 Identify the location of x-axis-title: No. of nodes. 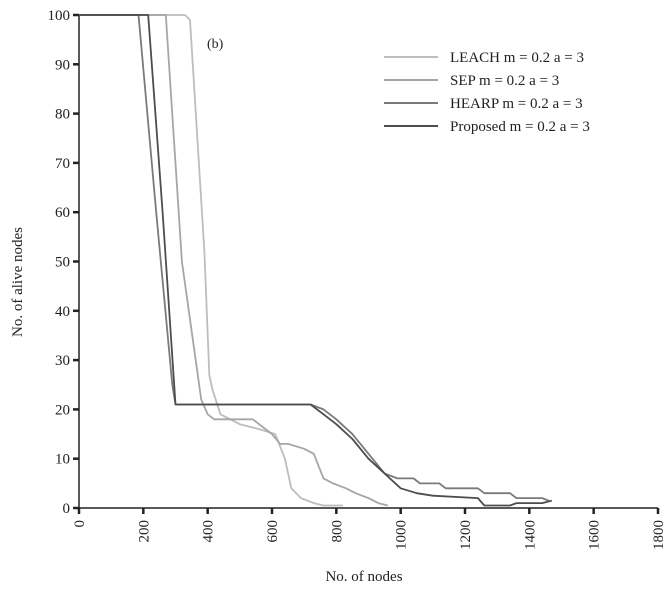
(363, 577).